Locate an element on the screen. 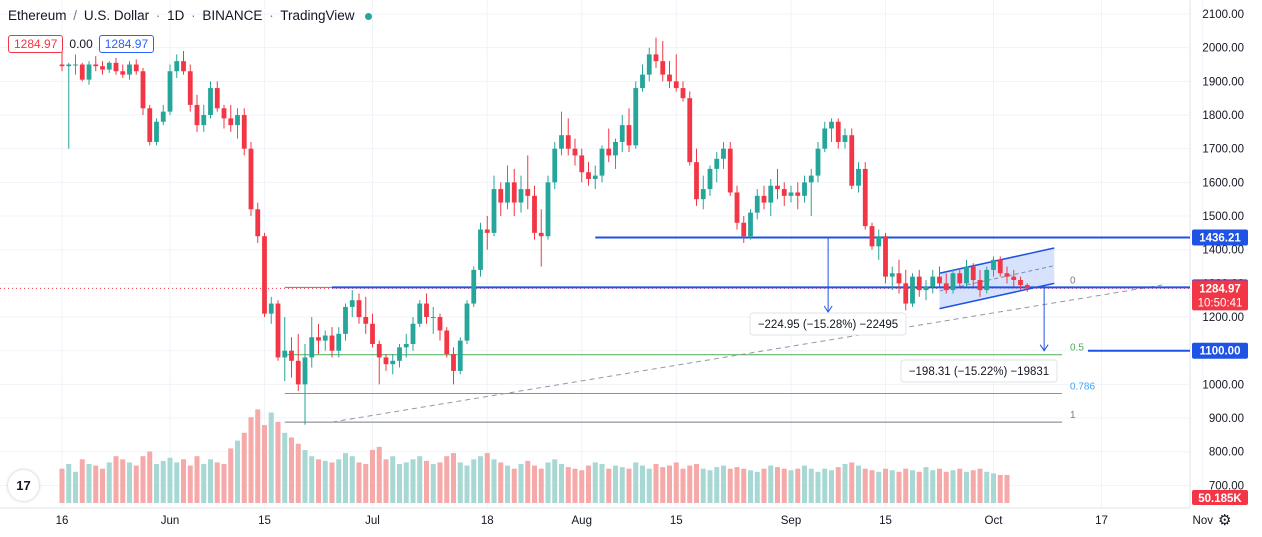  time-tick-label: 16 is located at coordinates (62, 521).